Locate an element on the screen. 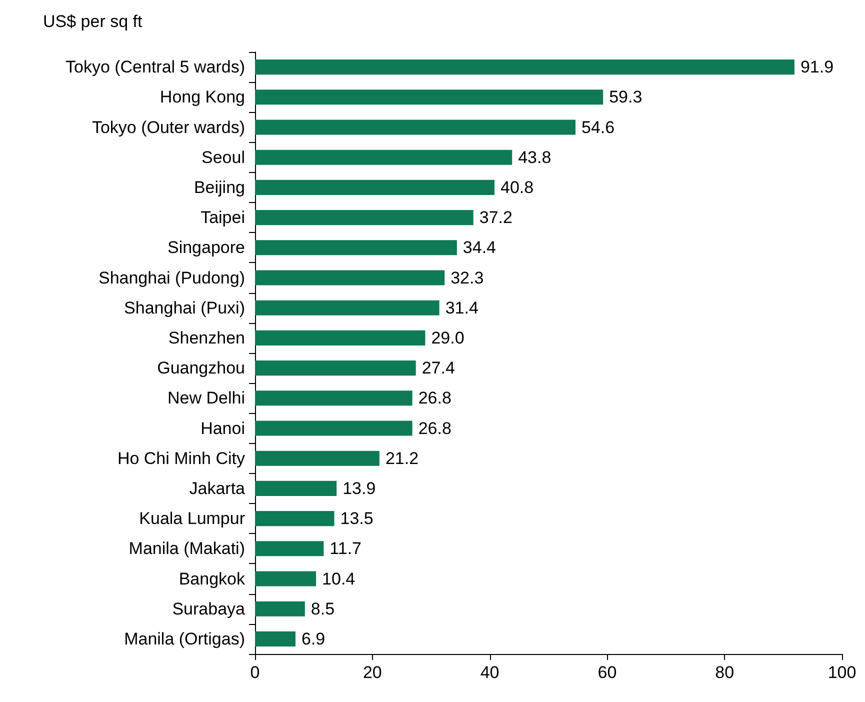 The height and width of the screenshot is (702, 865). data-label: 32.3 is located at coordinates (467, 278).